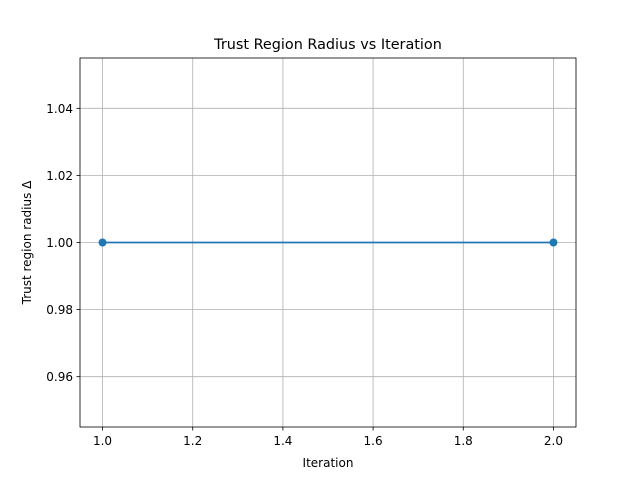  Describe the element at coordinates (59, 310) in the screenshot. I see `y-tick-label: 0.98` at that location.